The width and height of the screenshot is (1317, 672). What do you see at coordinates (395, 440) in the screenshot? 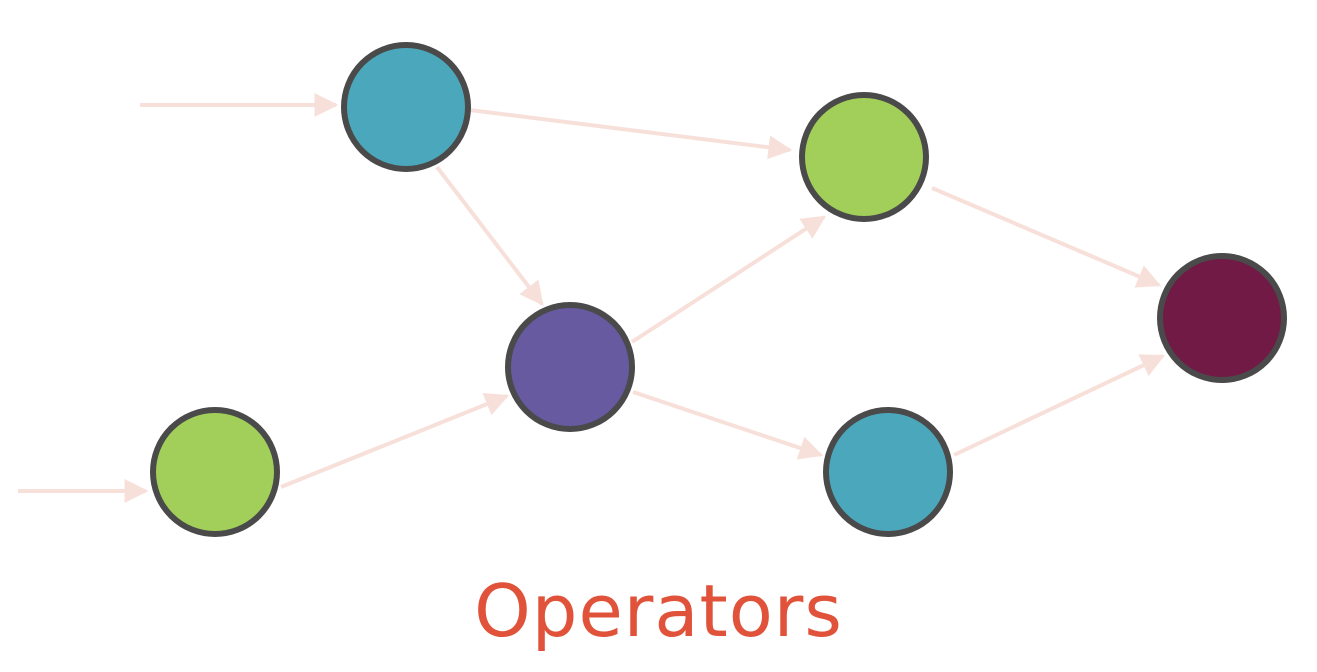
I see `edge-green-left-to-purple` at bounding box center [395, 440].